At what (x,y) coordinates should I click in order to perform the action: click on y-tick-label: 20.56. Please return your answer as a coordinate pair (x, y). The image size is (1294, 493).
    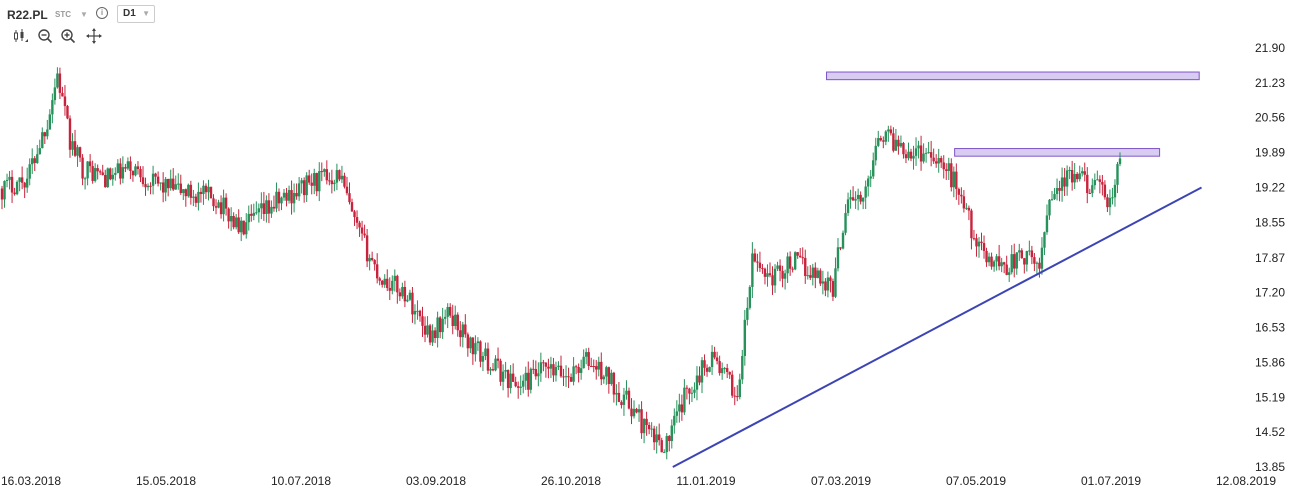
    Looking at the image, I should click on (1270, 118).